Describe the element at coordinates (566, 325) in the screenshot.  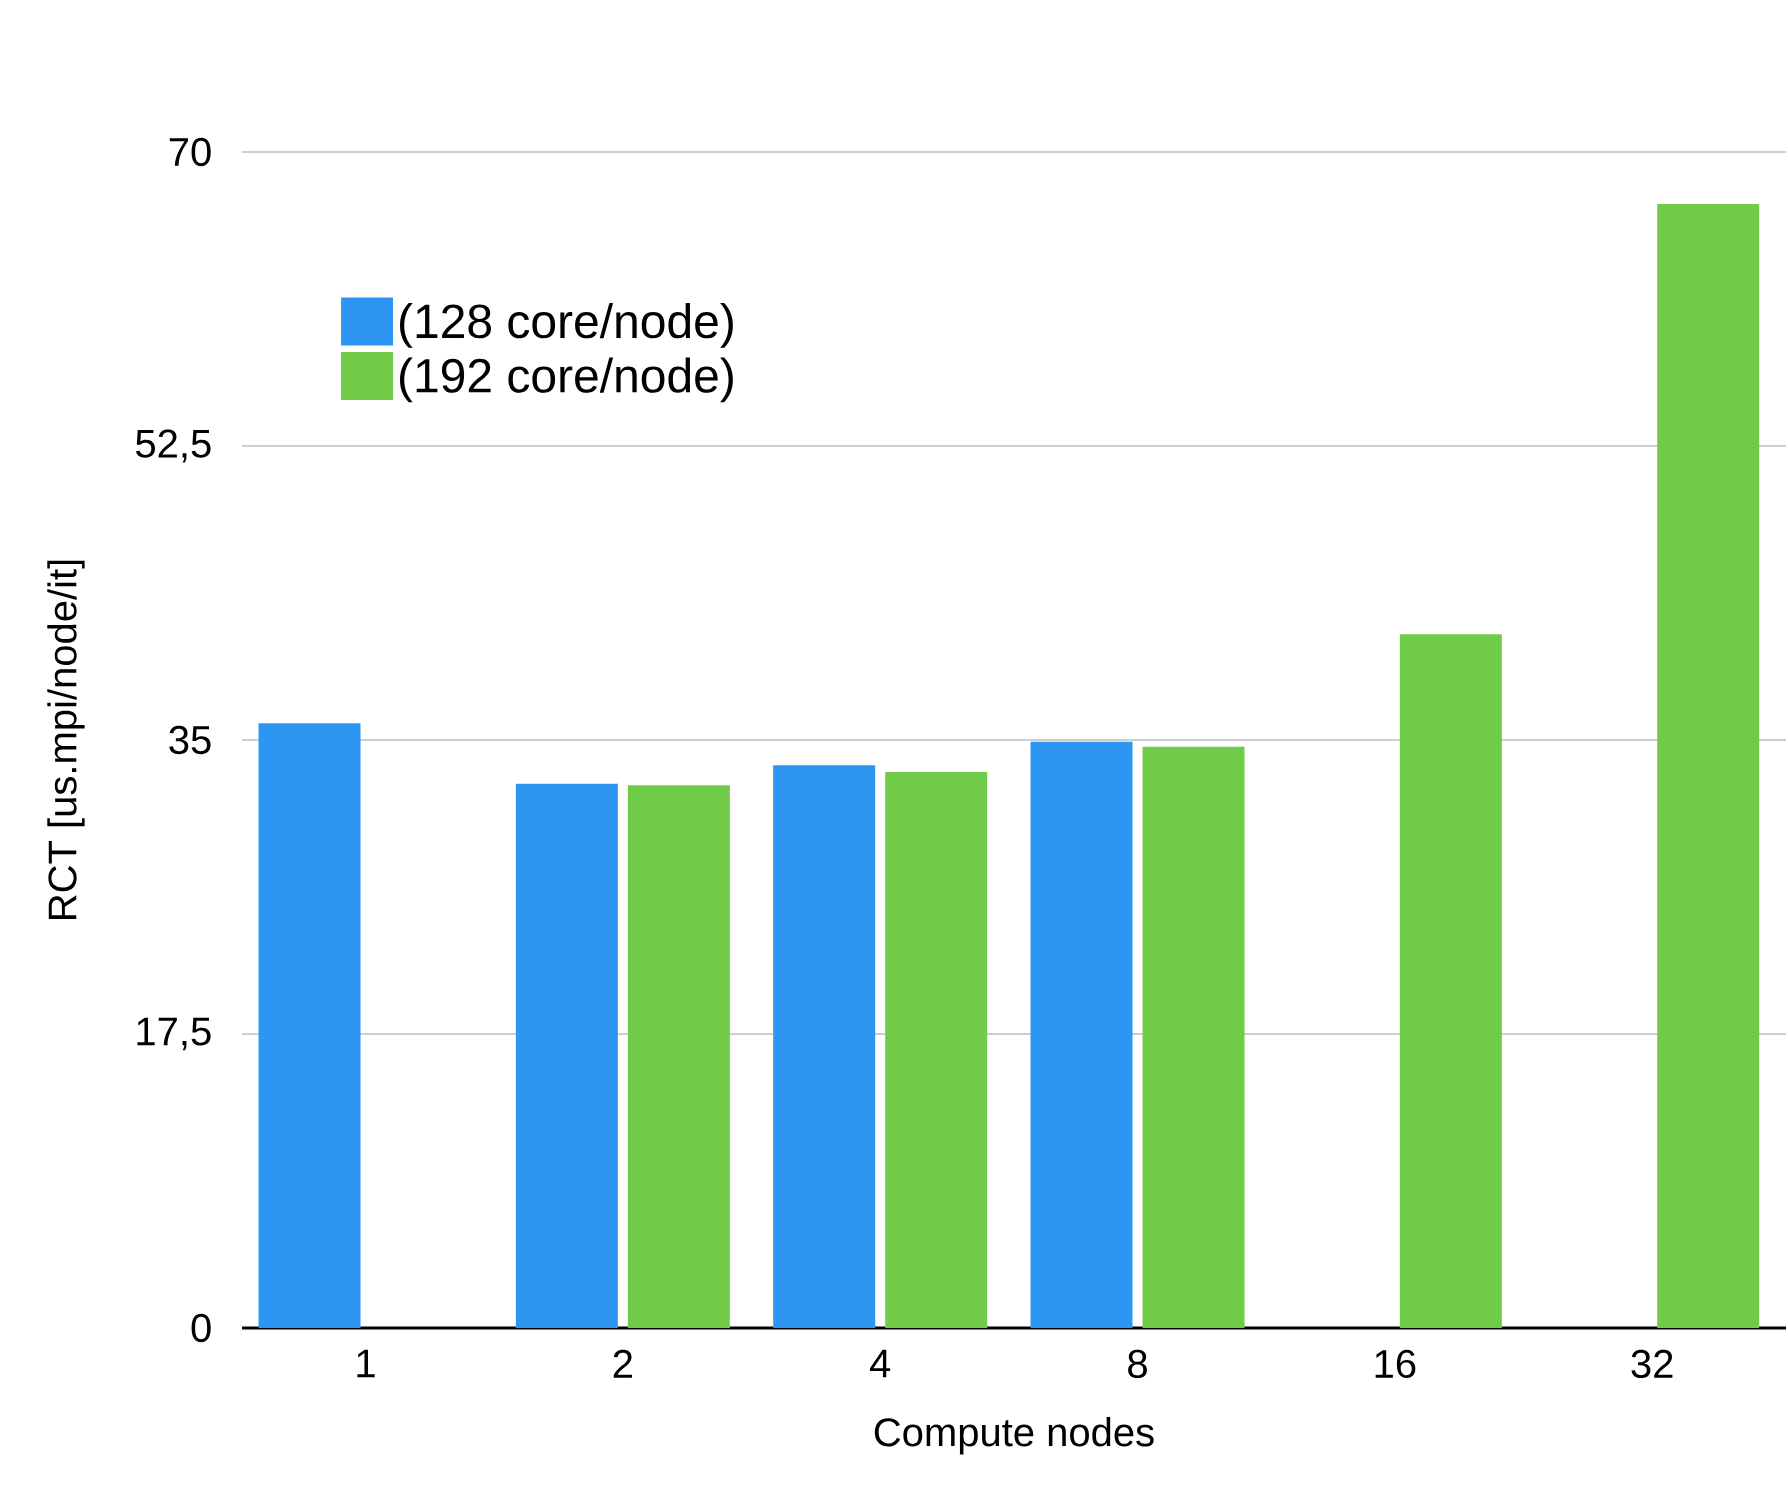
I see `legend-label: (128 core/node)` at that location.